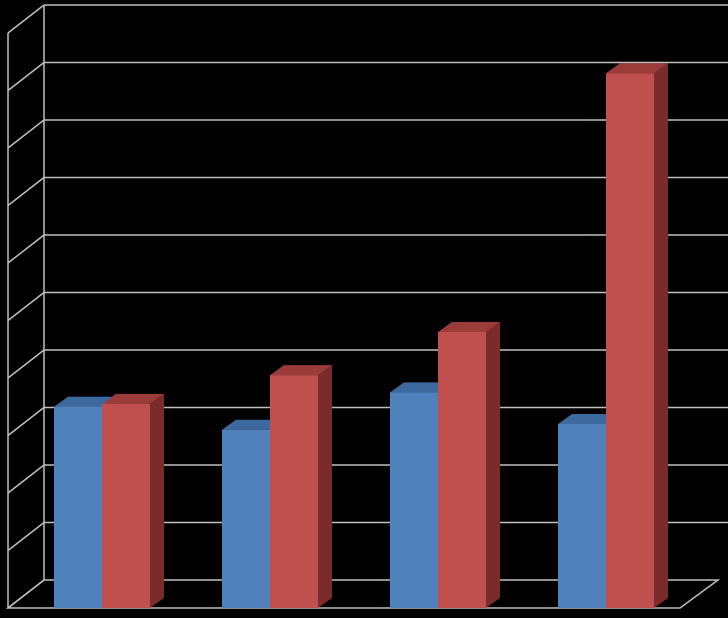  I want to click on bar-s2-c2, so click(301, 486).